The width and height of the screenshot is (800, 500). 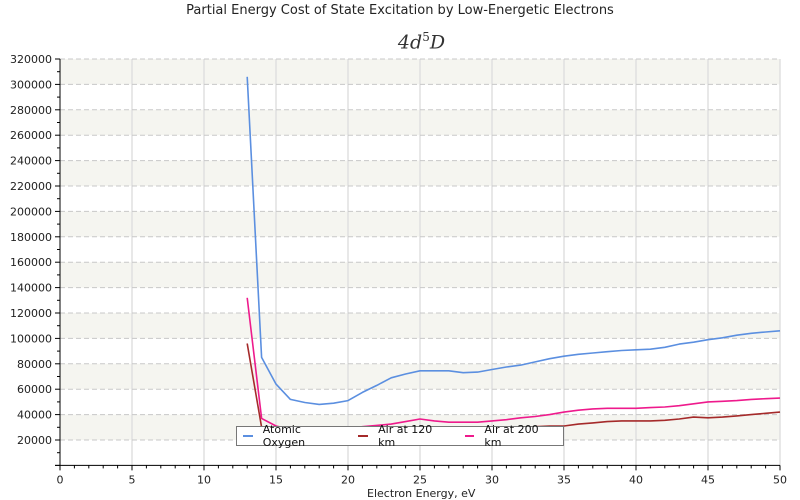 I want to click on y-tick-label: 160000, so click(x=31, y=262).